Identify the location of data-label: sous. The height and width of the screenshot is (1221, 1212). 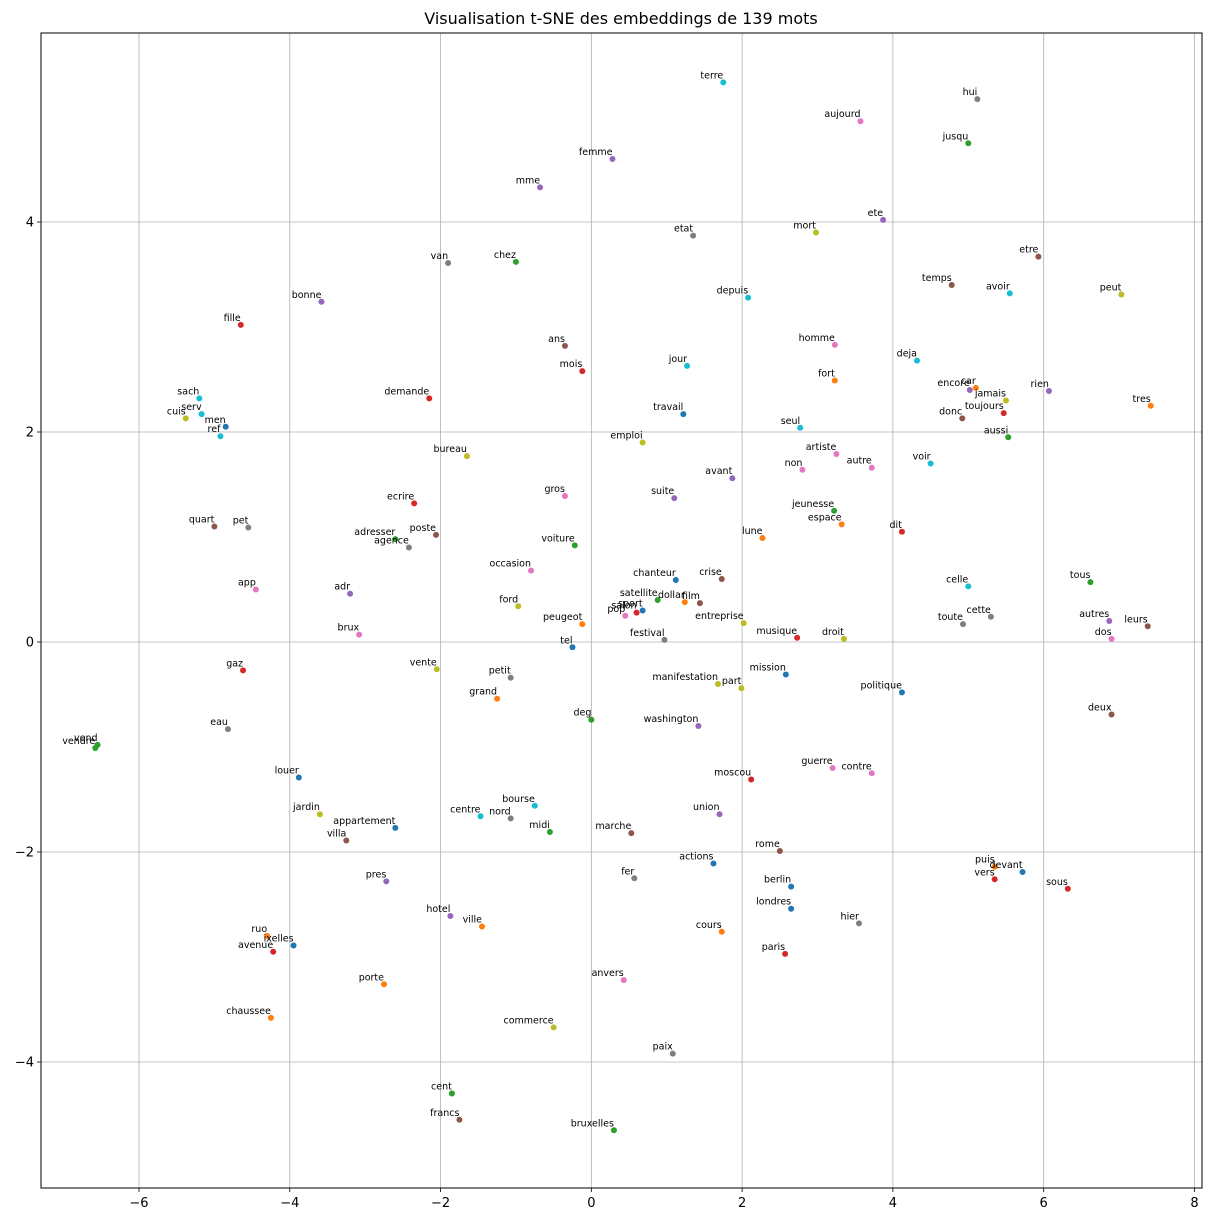
(1057, 882).